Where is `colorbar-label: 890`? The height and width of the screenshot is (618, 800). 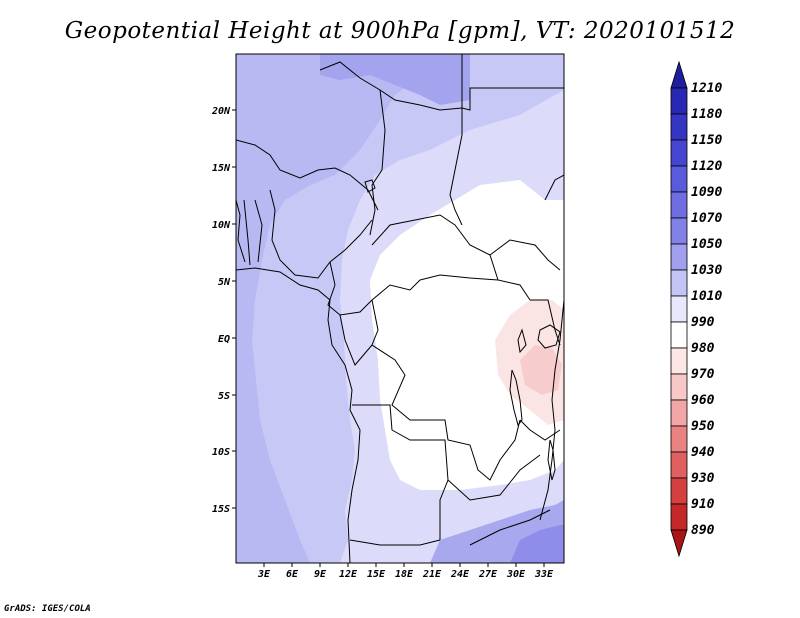
colorbar-label: 890 is located at coordinates (703, 530).